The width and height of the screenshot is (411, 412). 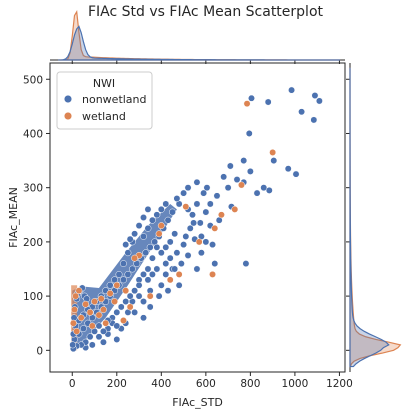 What do you see at coordinates (205, 12) in the screenshot?
I see `chart-title: FIAc Std vs FIAc Mean Scatterplot` at bounding box center [205, 12].